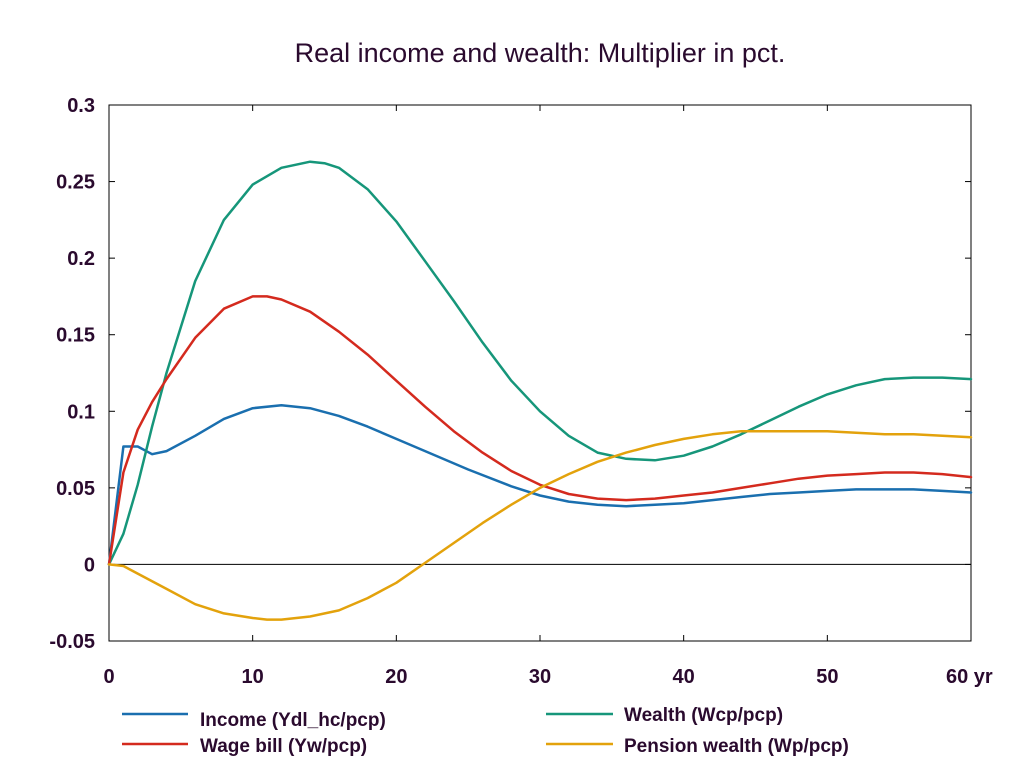 The height and width of the screenshot is (778, 1024). Describe the element at coordinates (75, 183) in the screenshot. I see `y-tick-label: 0.25` at that location.